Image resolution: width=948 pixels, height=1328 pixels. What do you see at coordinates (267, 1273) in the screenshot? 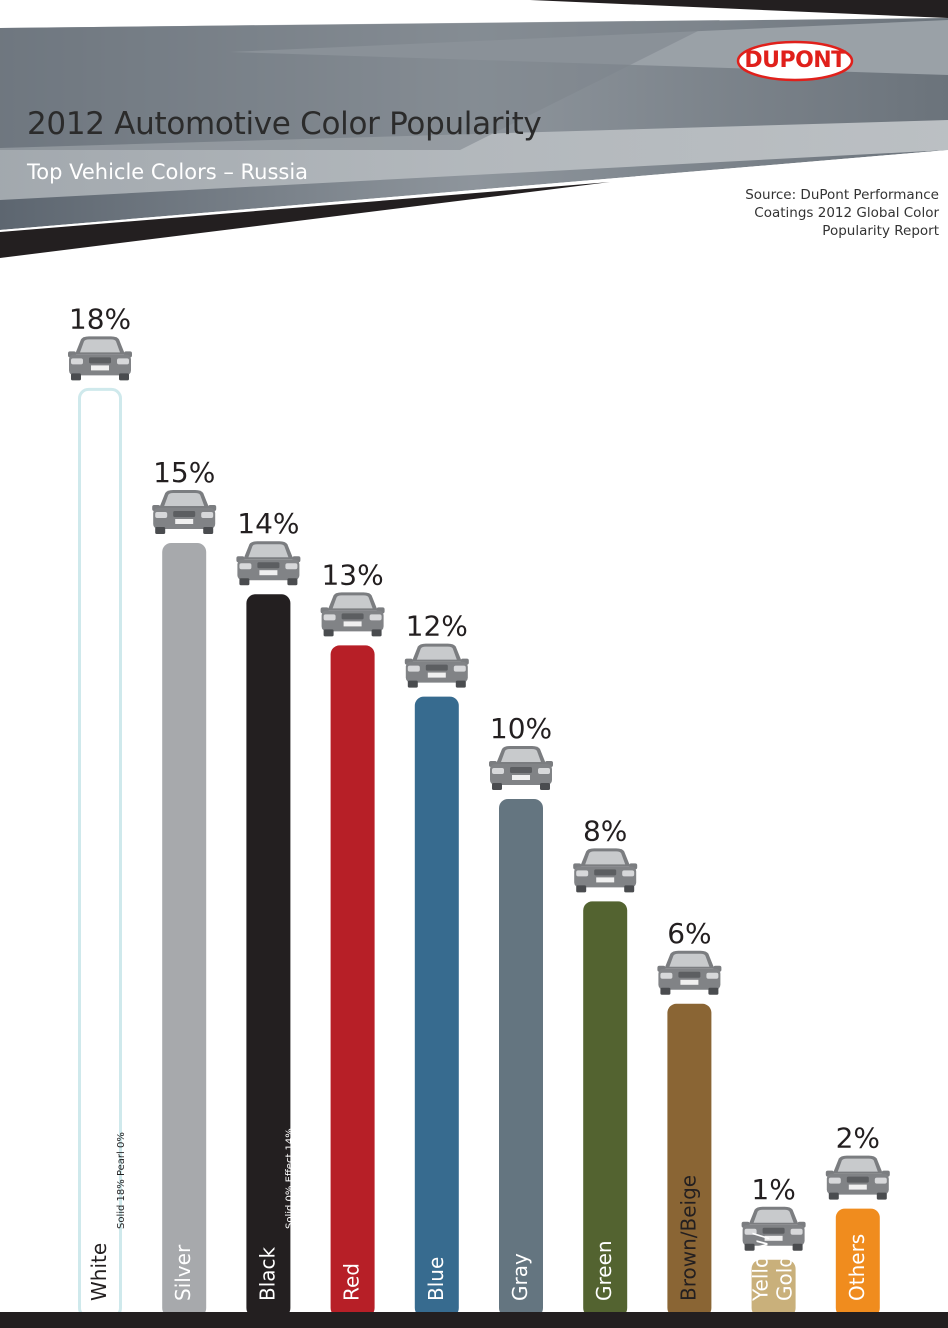
I see `category-label: Black` at bounding box center [267, 1273].